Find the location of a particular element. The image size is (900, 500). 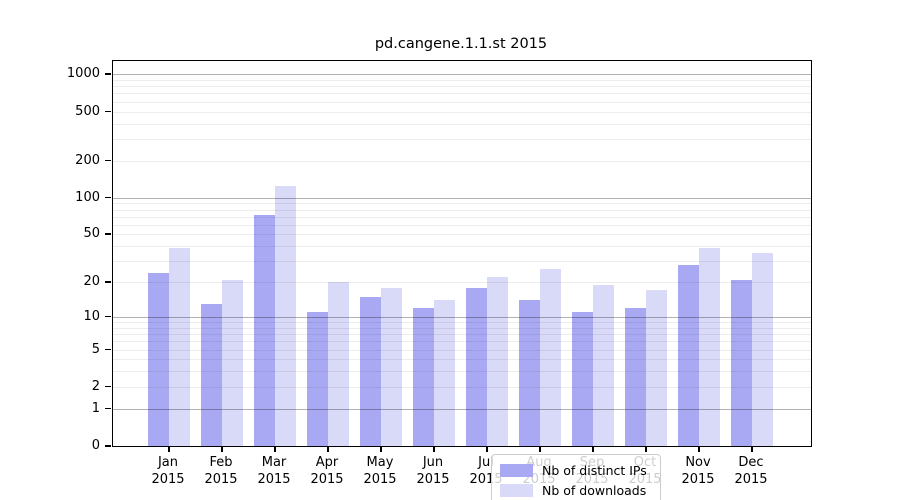

y-tick-label-20: 20 is located at coordinates (91, 282).